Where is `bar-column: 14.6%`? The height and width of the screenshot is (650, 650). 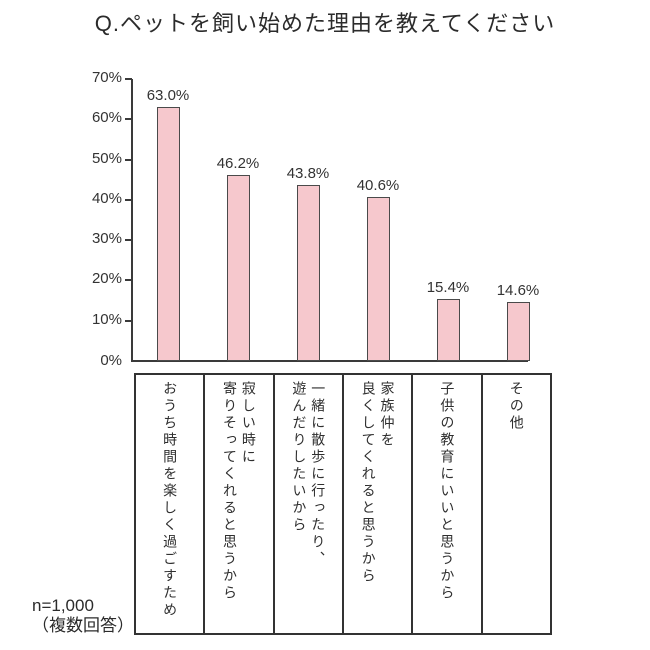 bar-column: 14.6% is located at coordinates (518, 220).